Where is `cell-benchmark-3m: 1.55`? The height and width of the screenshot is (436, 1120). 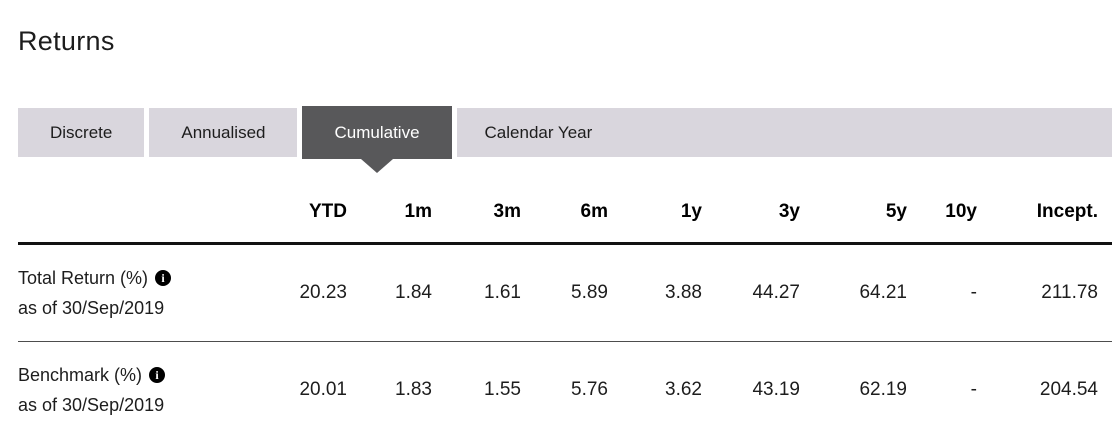
cell-benchmark-3m: 1.55 is located at coordinates (502, 389).